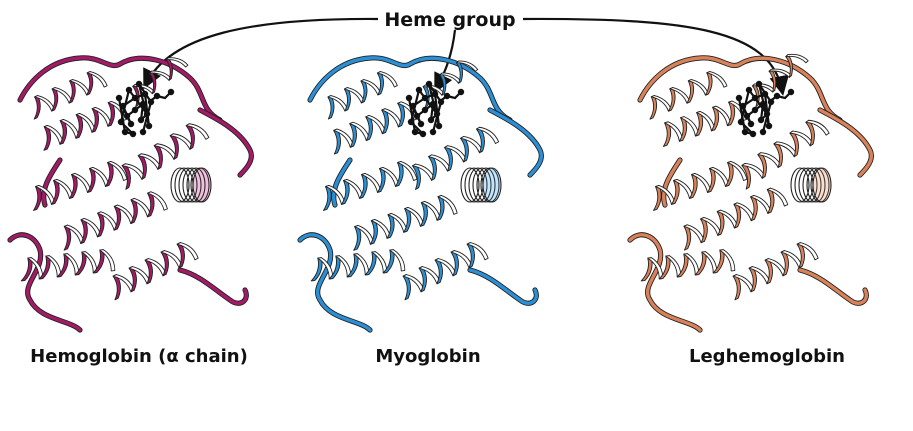 The width and height of the screenshot is (913, 431). I want to click on hemoglobin-heme, so click(145, 109).